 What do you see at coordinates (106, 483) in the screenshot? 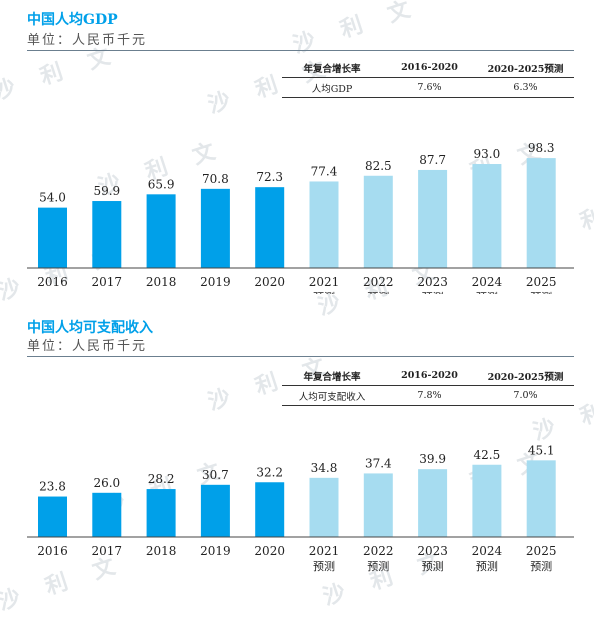
I see `data-label: 26.0` at bounding box center [106, 483].